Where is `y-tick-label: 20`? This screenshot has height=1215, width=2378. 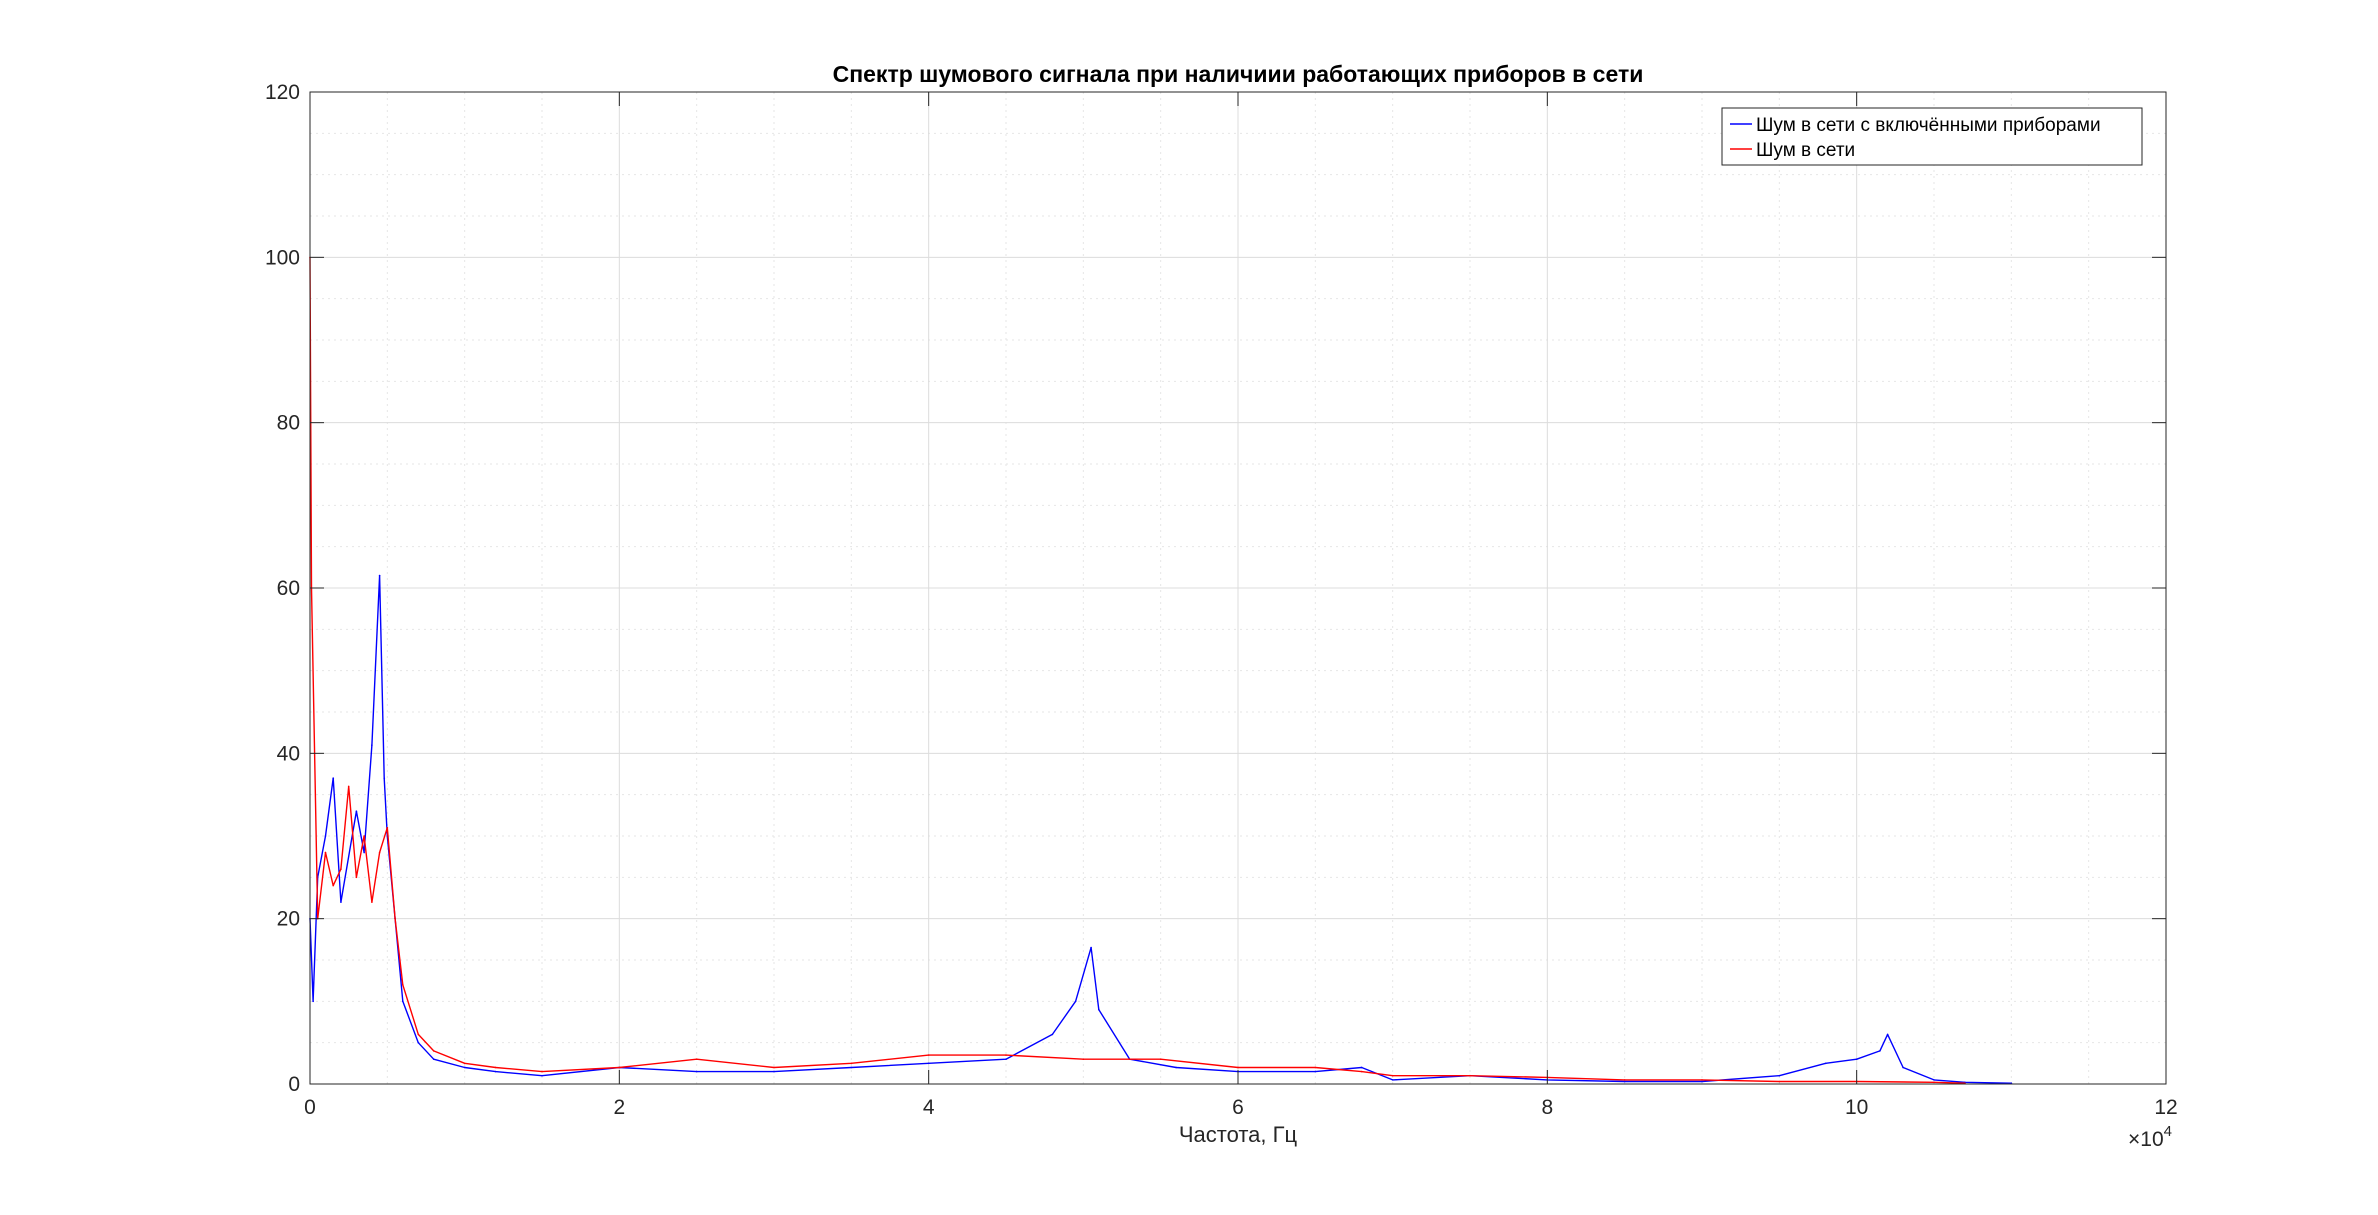 y-tick-label: 20 is located at coordinates (288, 919).